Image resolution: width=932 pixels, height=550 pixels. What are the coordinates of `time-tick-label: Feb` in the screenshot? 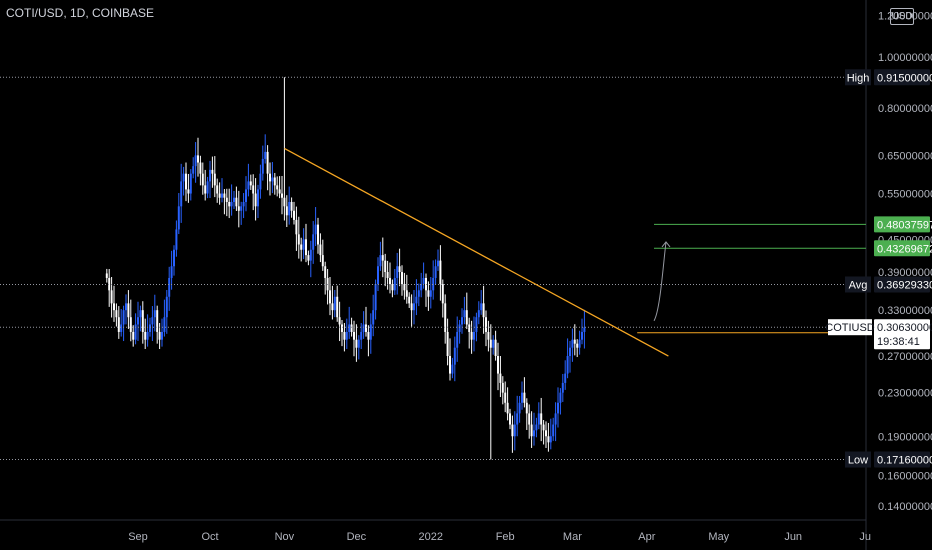 It's located at (505, 537).